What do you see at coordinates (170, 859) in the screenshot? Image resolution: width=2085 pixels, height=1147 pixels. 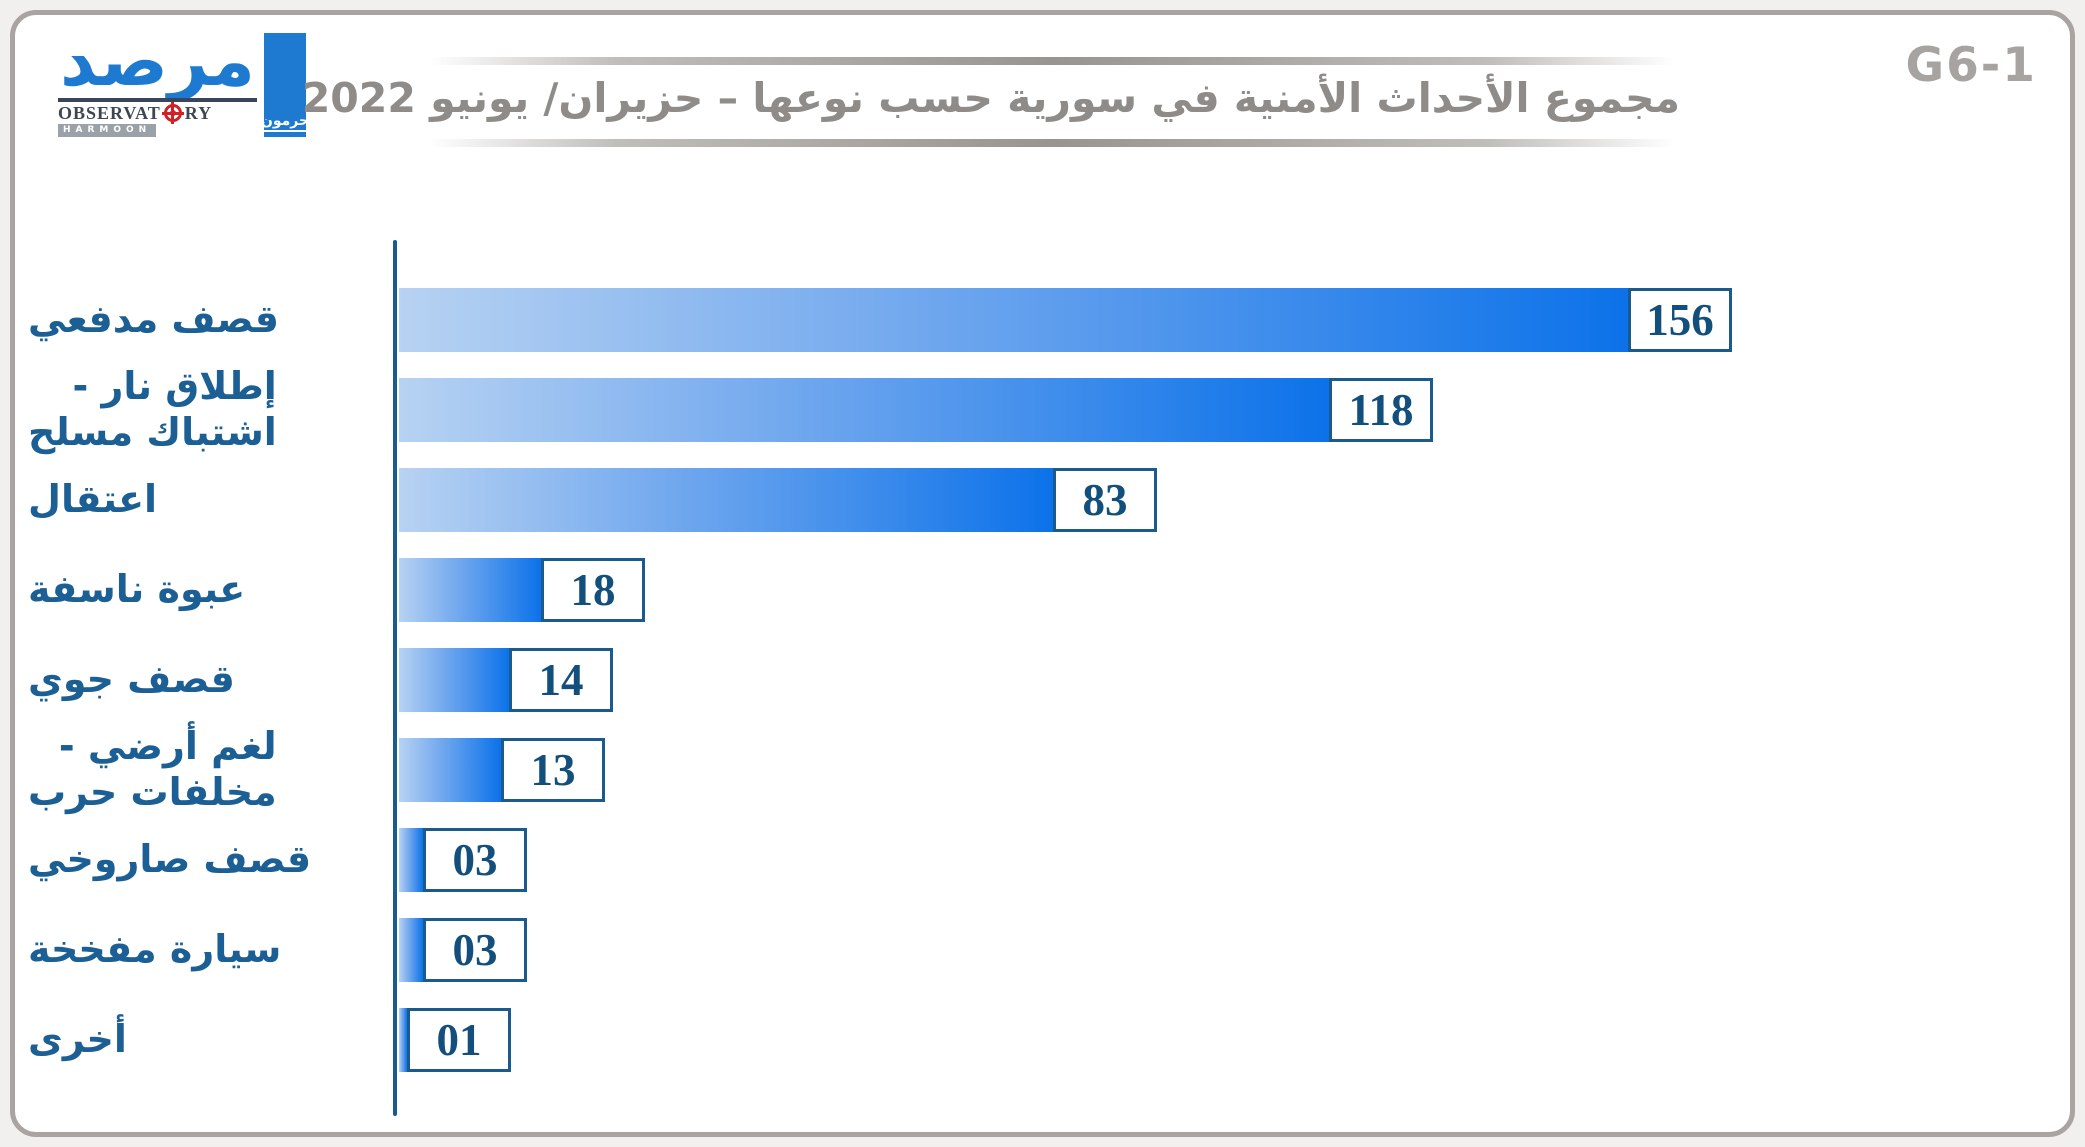 I see `bar-label: قصف صاروخي` at bounding box center [170, 859].